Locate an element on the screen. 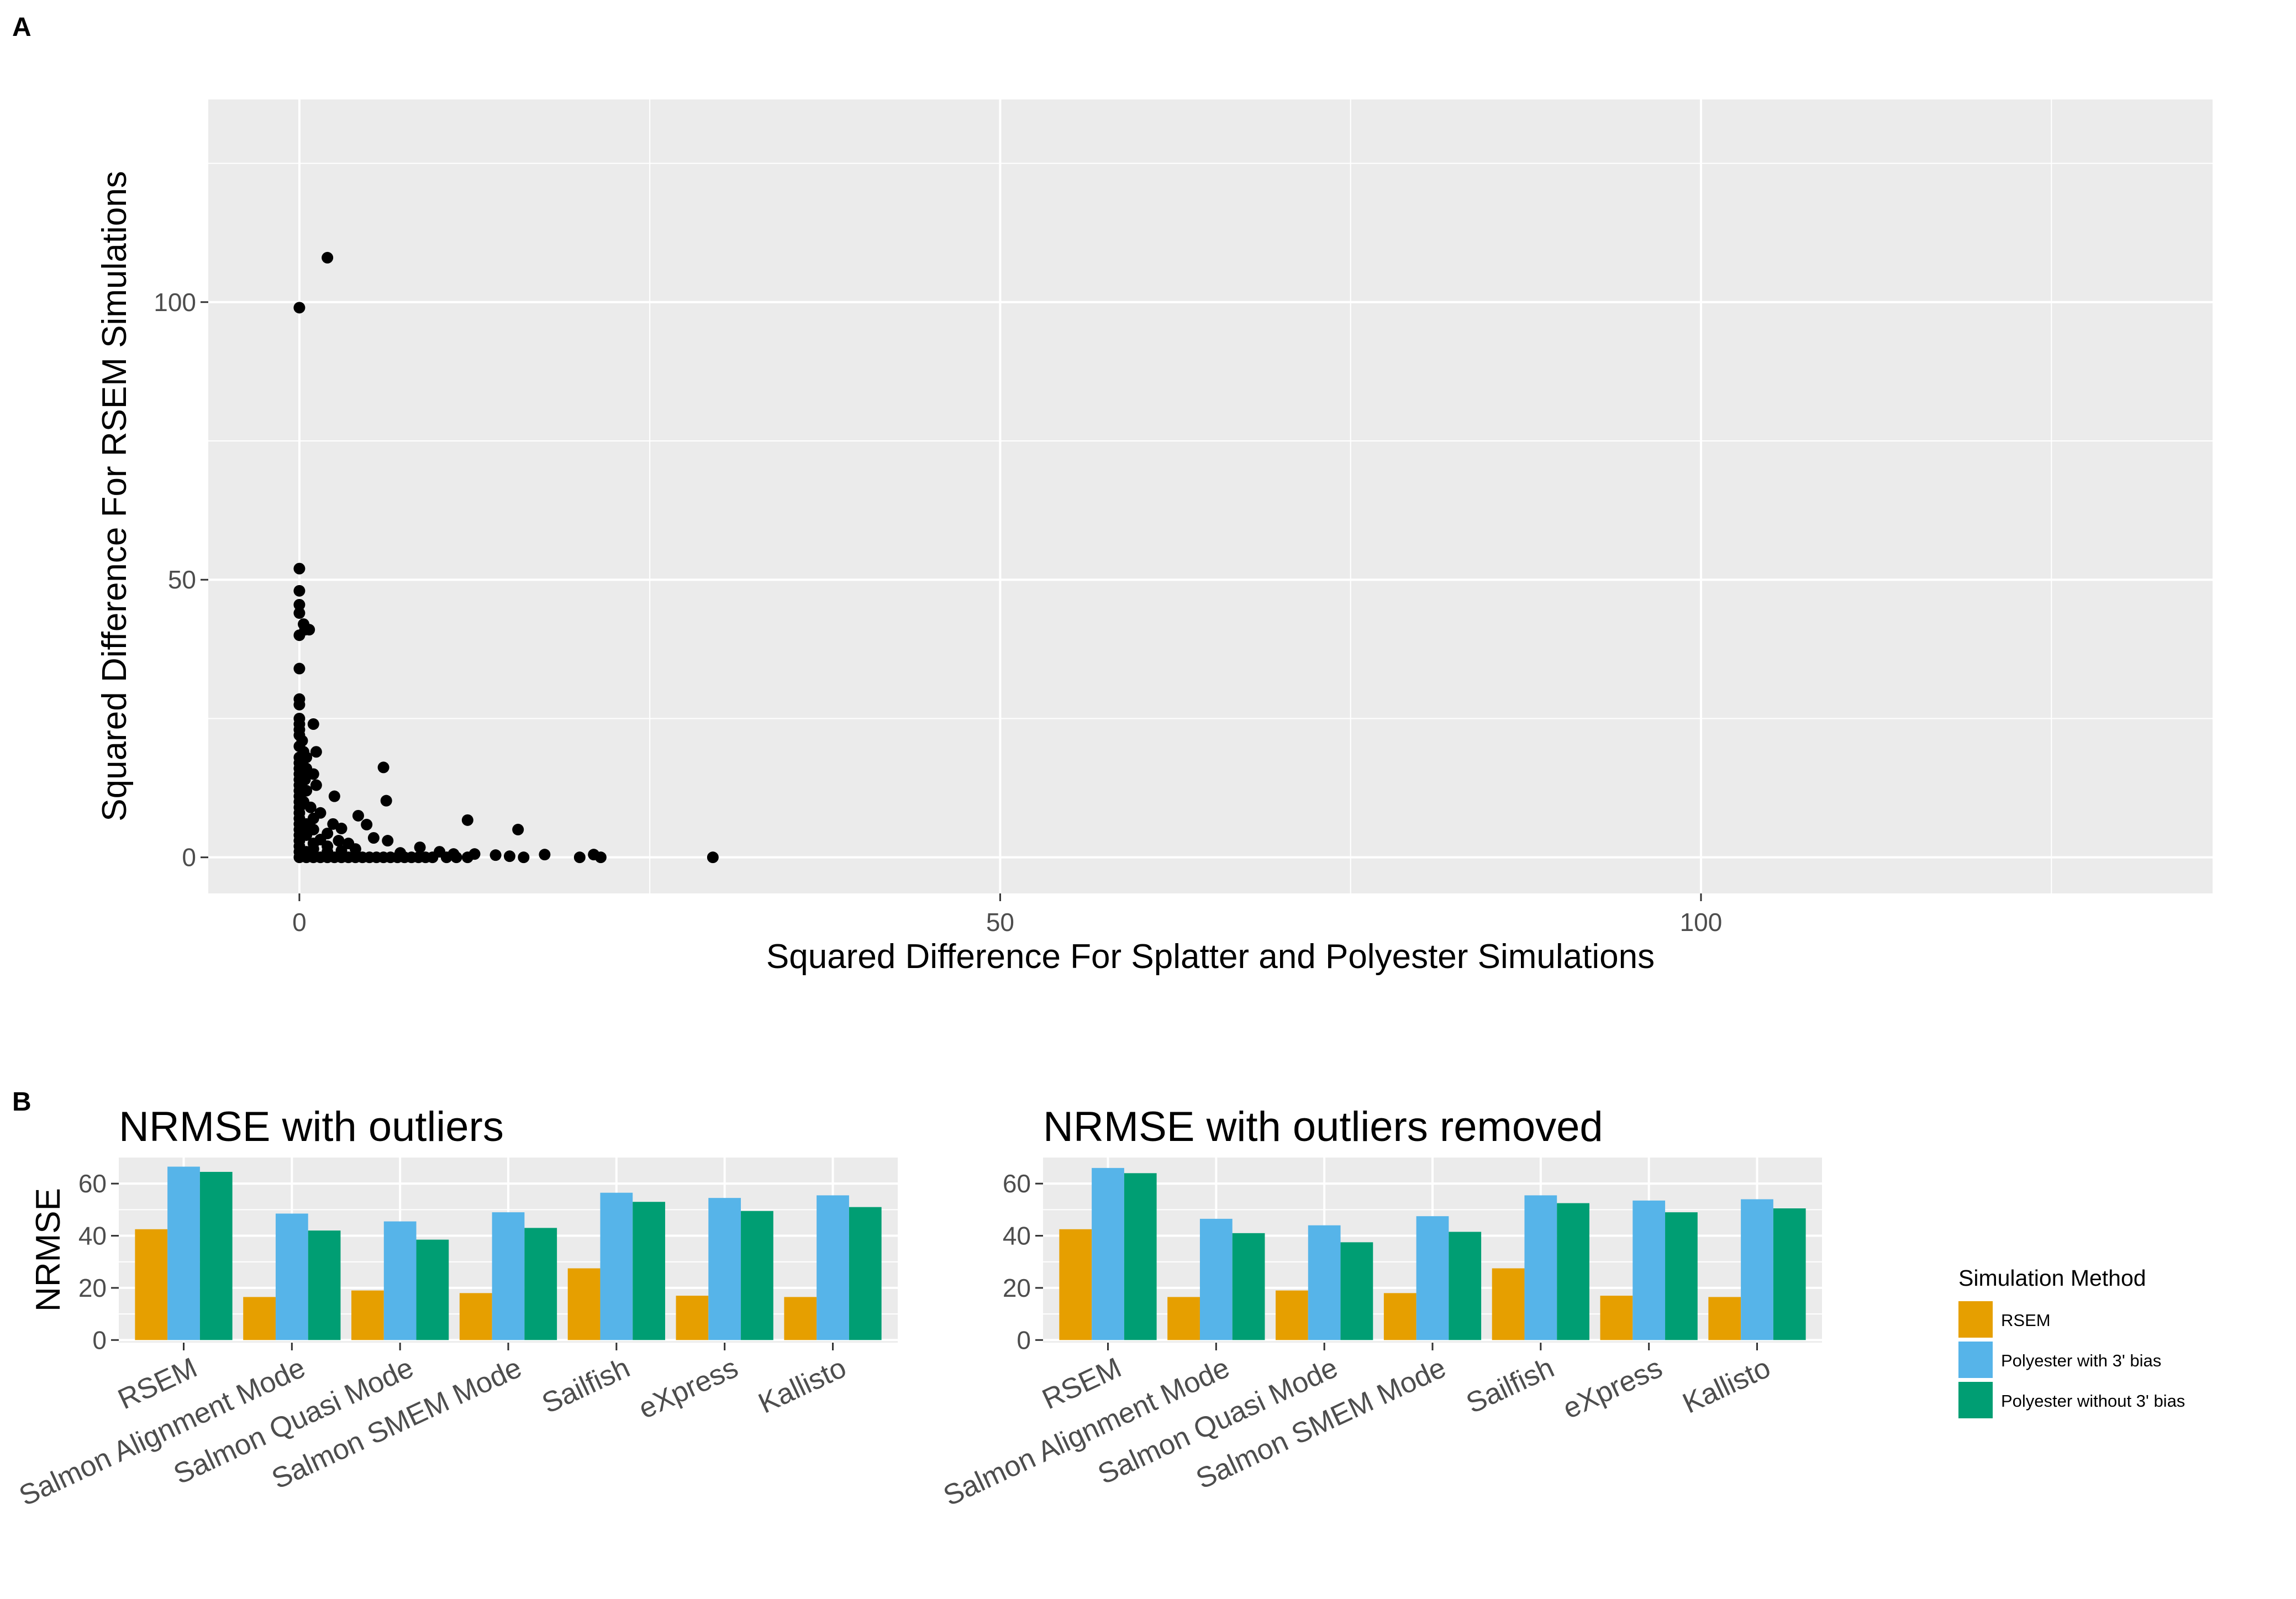 The width and height of the screenshot is (2296, 1599). scatter-y-axis-title: Squared Difference For RSEM Simulations is located at coordinates (115, 496).